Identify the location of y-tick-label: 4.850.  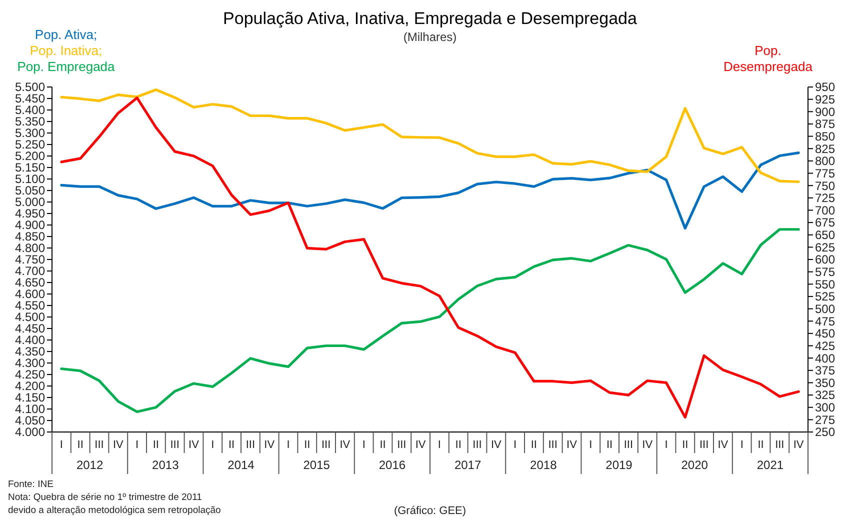
(30, 237).